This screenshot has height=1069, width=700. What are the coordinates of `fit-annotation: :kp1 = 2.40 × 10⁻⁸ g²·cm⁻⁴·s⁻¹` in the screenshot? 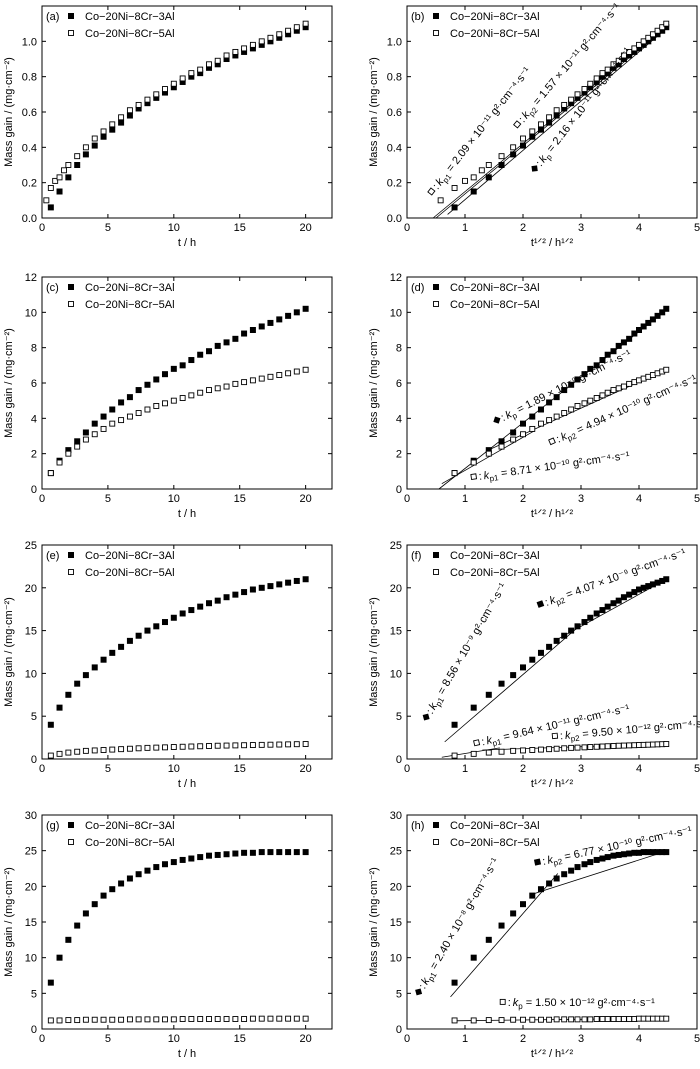 It's located at (458, 926).